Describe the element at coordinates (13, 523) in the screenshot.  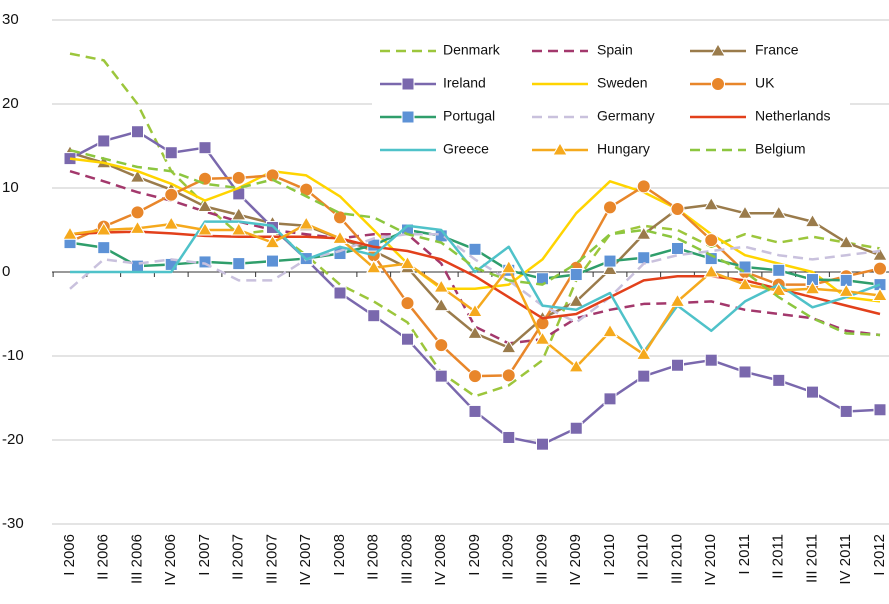
I see `y-tick-label: -30` at that location.